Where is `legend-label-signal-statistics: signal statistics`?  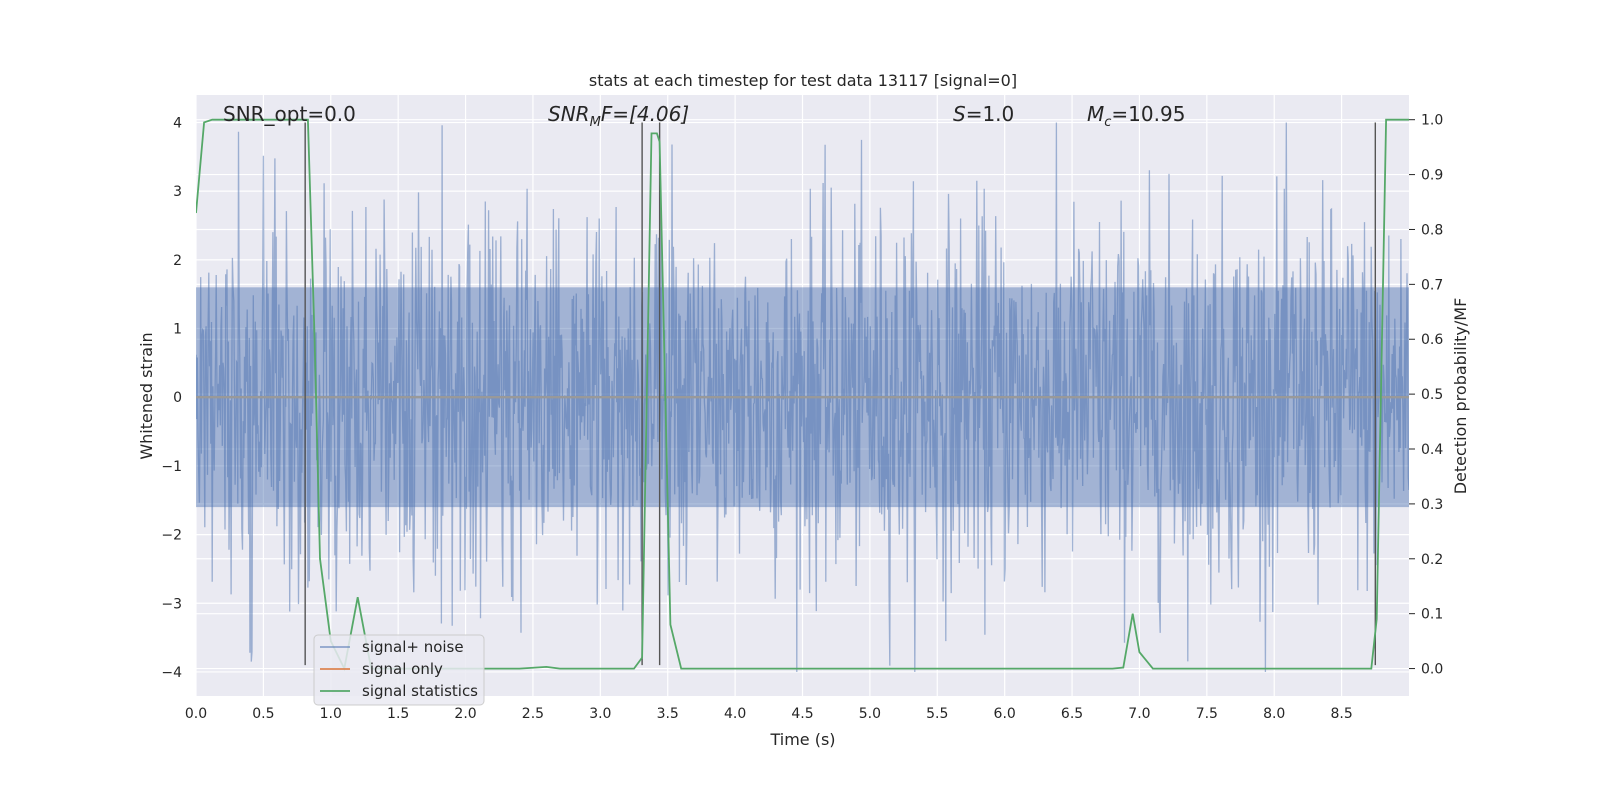
legend-label-signal-statistics: signal statistics is located at coordinates (420, 691).